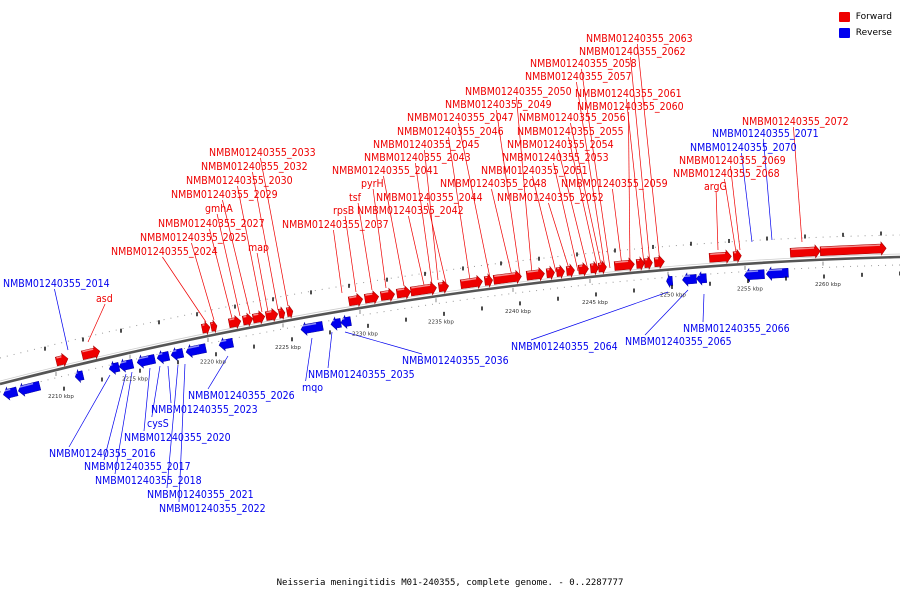  I want to click on gene-label: NMBM01240355_2037, so click(335, 225).